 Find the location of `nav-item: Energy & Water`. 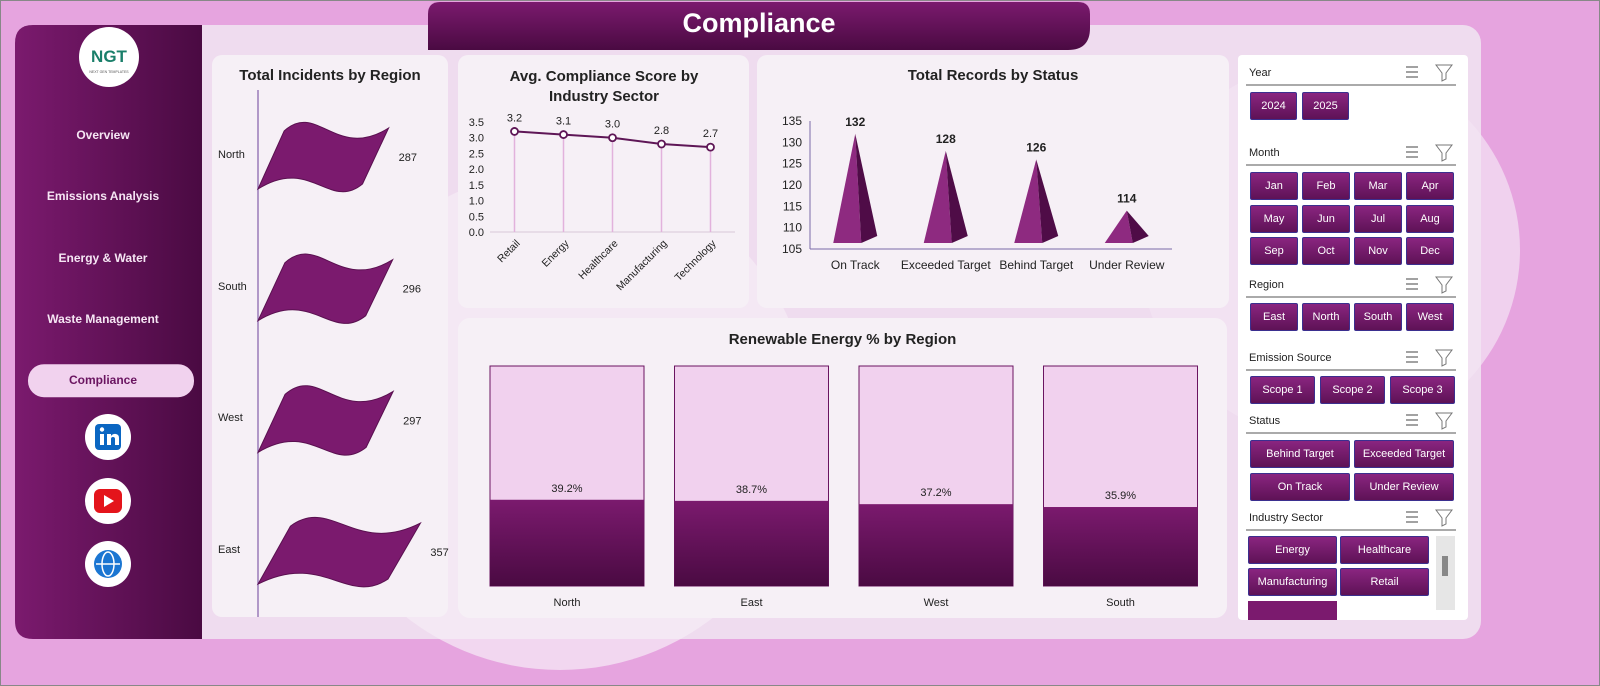

nav-item: Energy & Water is located at coordinates (103, 257).